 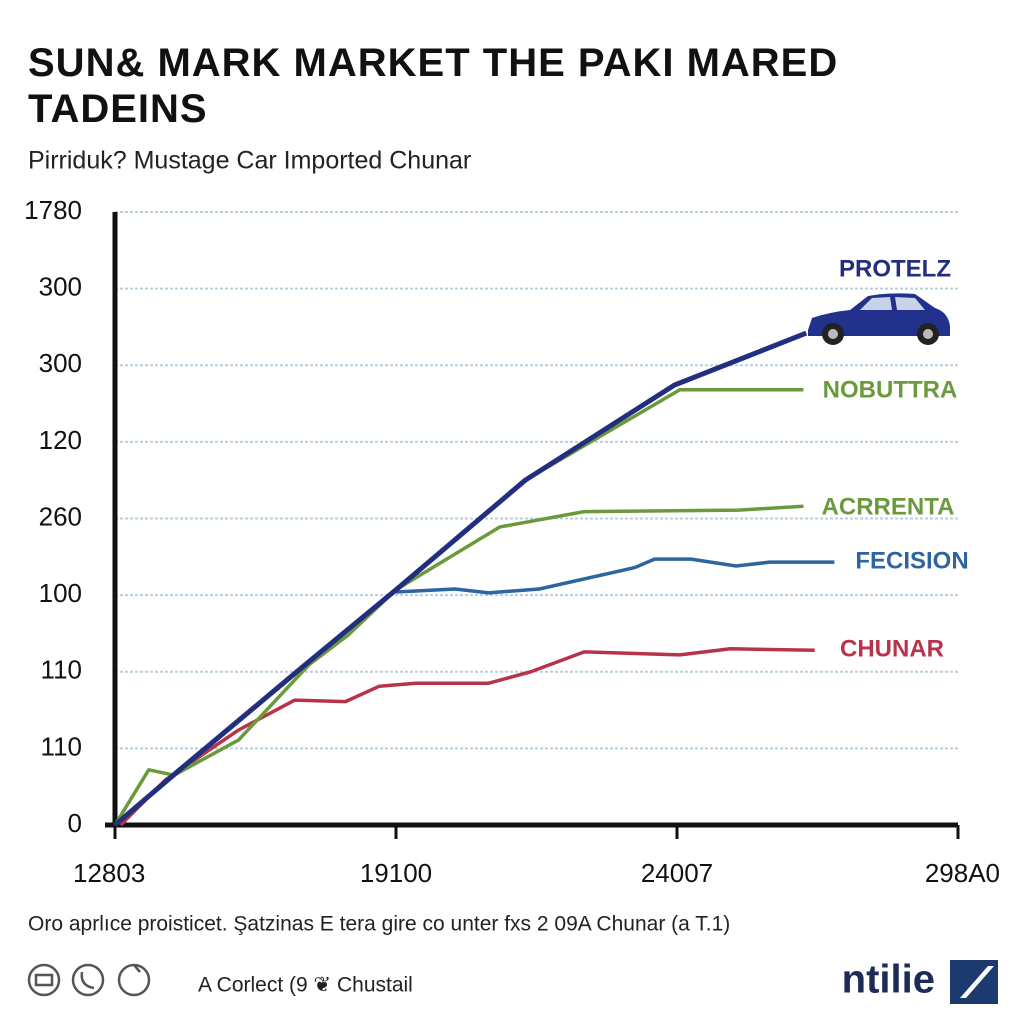 What do you see at coordinates (109, 873) in the screenshot?
I see `x-tick-label: 12803` at bounding box center [109, 873].